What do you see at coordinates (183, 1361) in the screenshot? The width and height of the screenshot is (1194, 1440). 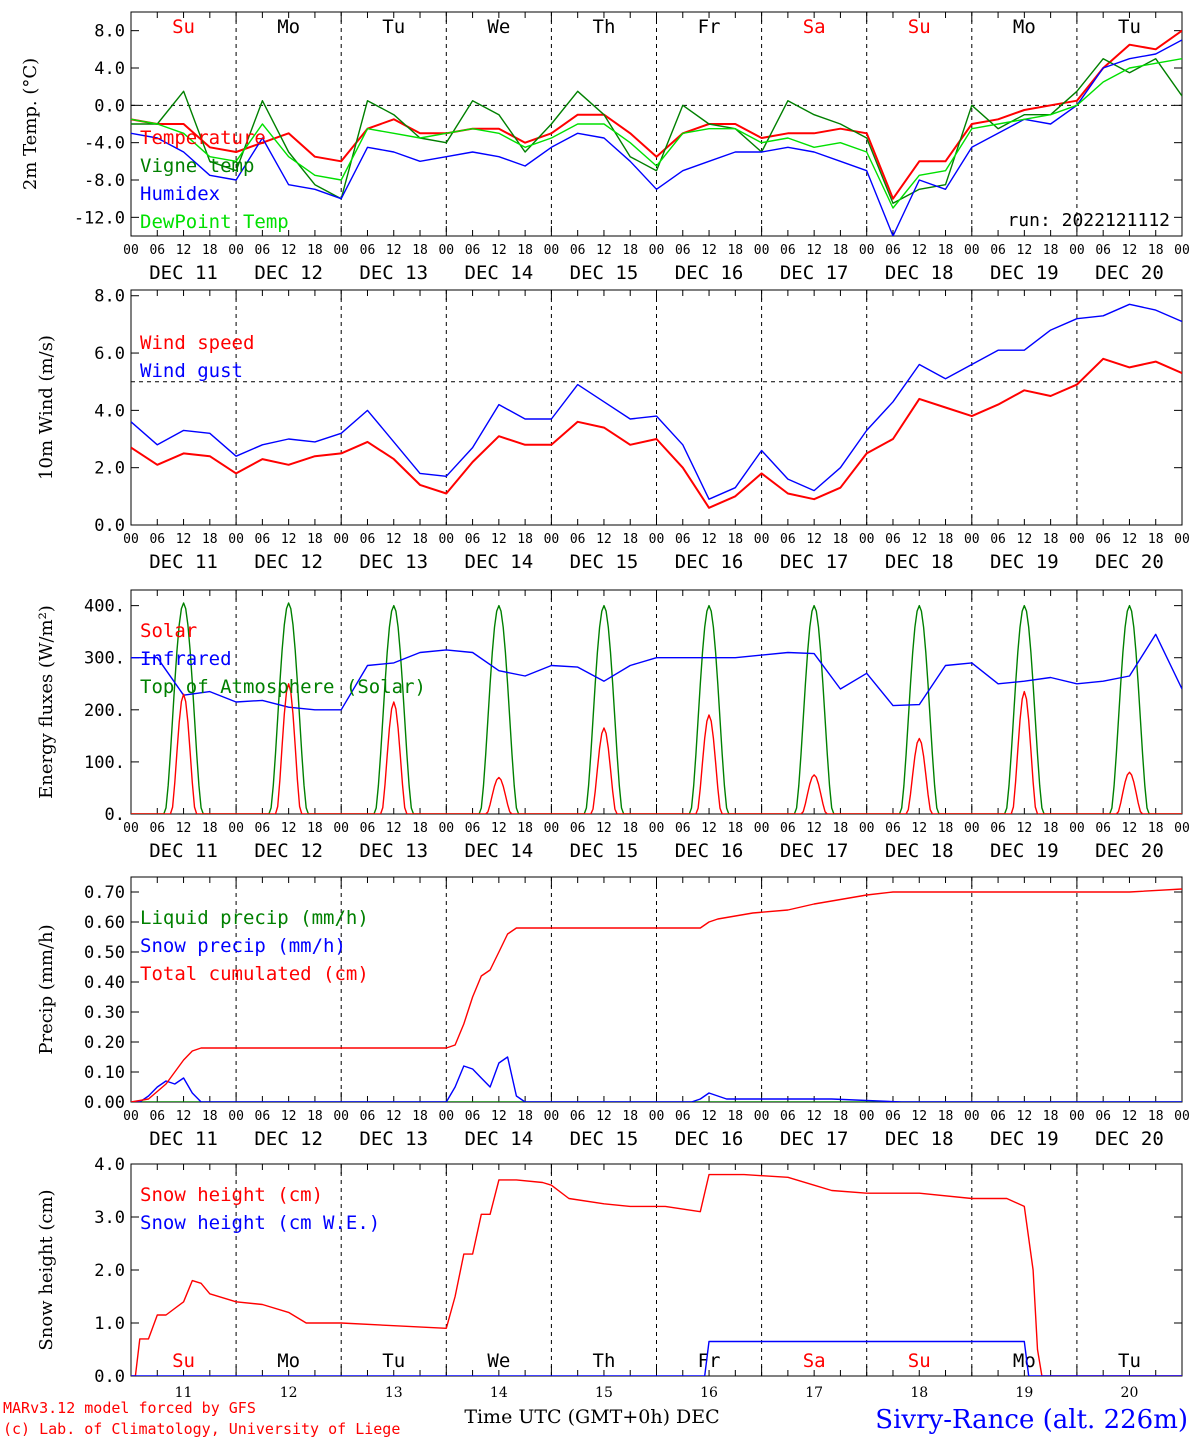 I see `weekday-label: Su` at bounding box center [183, 1361].